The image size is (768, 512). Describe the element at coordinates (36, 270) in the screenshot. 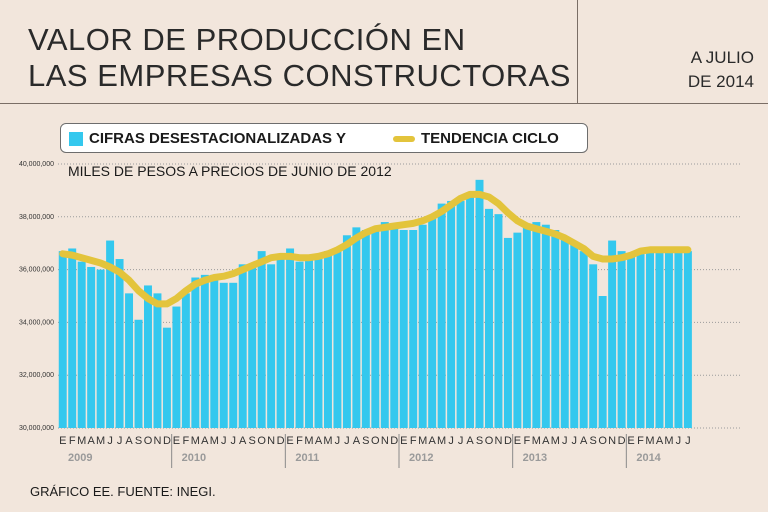

I see `y-tick-label: 36,000,000` at that location.